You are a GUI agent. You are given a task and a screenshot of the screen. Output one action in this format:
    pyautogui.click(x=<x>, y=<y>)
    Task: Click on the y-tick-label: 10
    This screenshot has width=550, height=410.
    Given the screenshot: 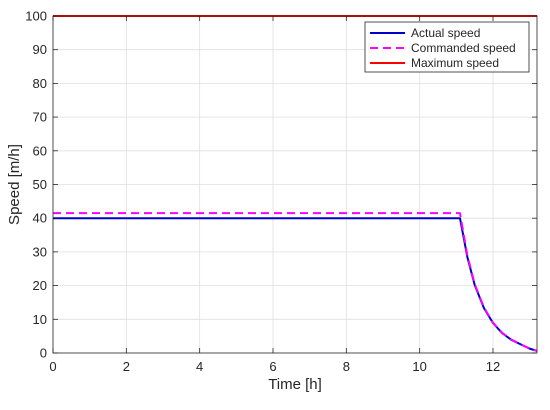 What is the action you would take?
    pyautogui.click(x=40, y=319)
    